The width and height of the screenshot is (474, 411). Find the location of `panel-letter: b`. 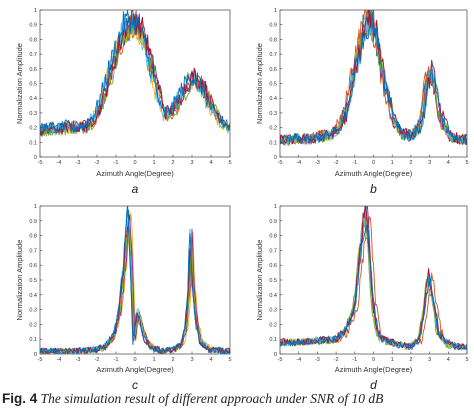

panel-letter: b is located at coordinates (373, 189).